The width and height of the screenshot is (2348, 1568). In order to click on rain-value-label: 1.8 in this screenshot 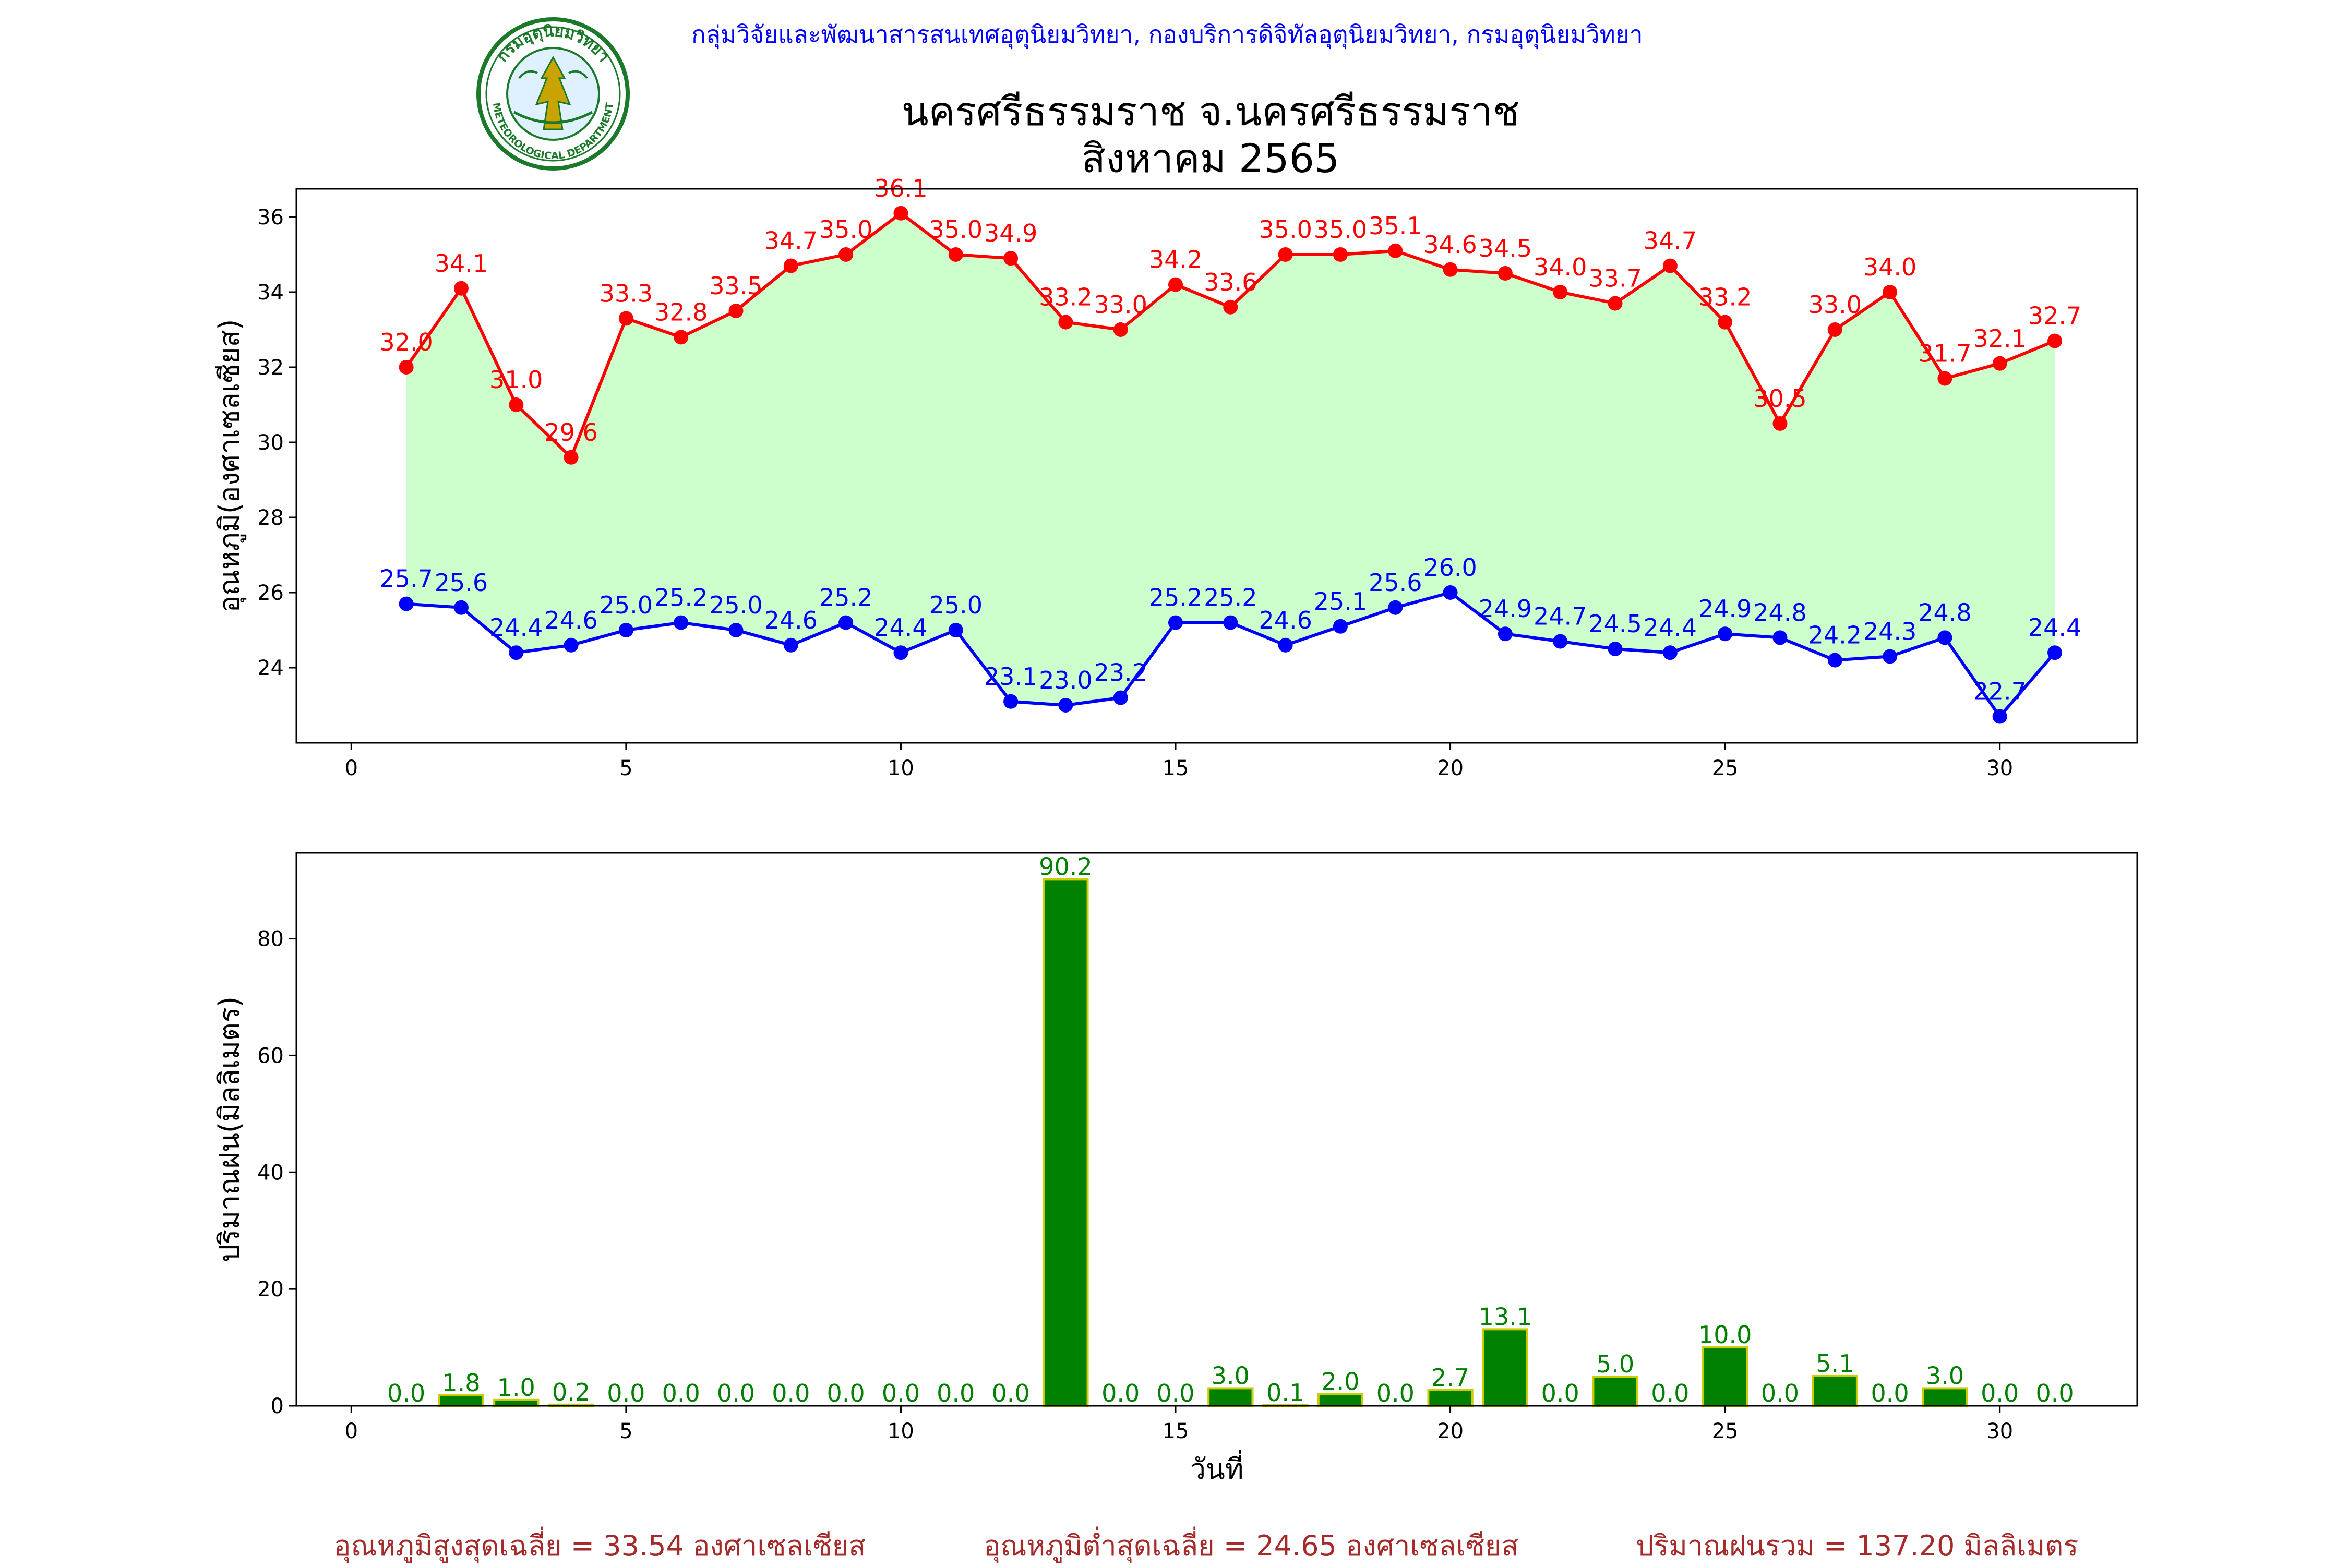, I will do `click(461, 1383)`.